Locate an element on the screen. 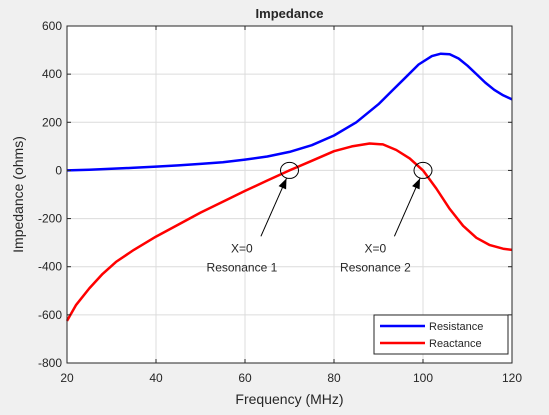 The image size is (549, 415). y-tick-label: 200 is located at coordinates (52, 122).